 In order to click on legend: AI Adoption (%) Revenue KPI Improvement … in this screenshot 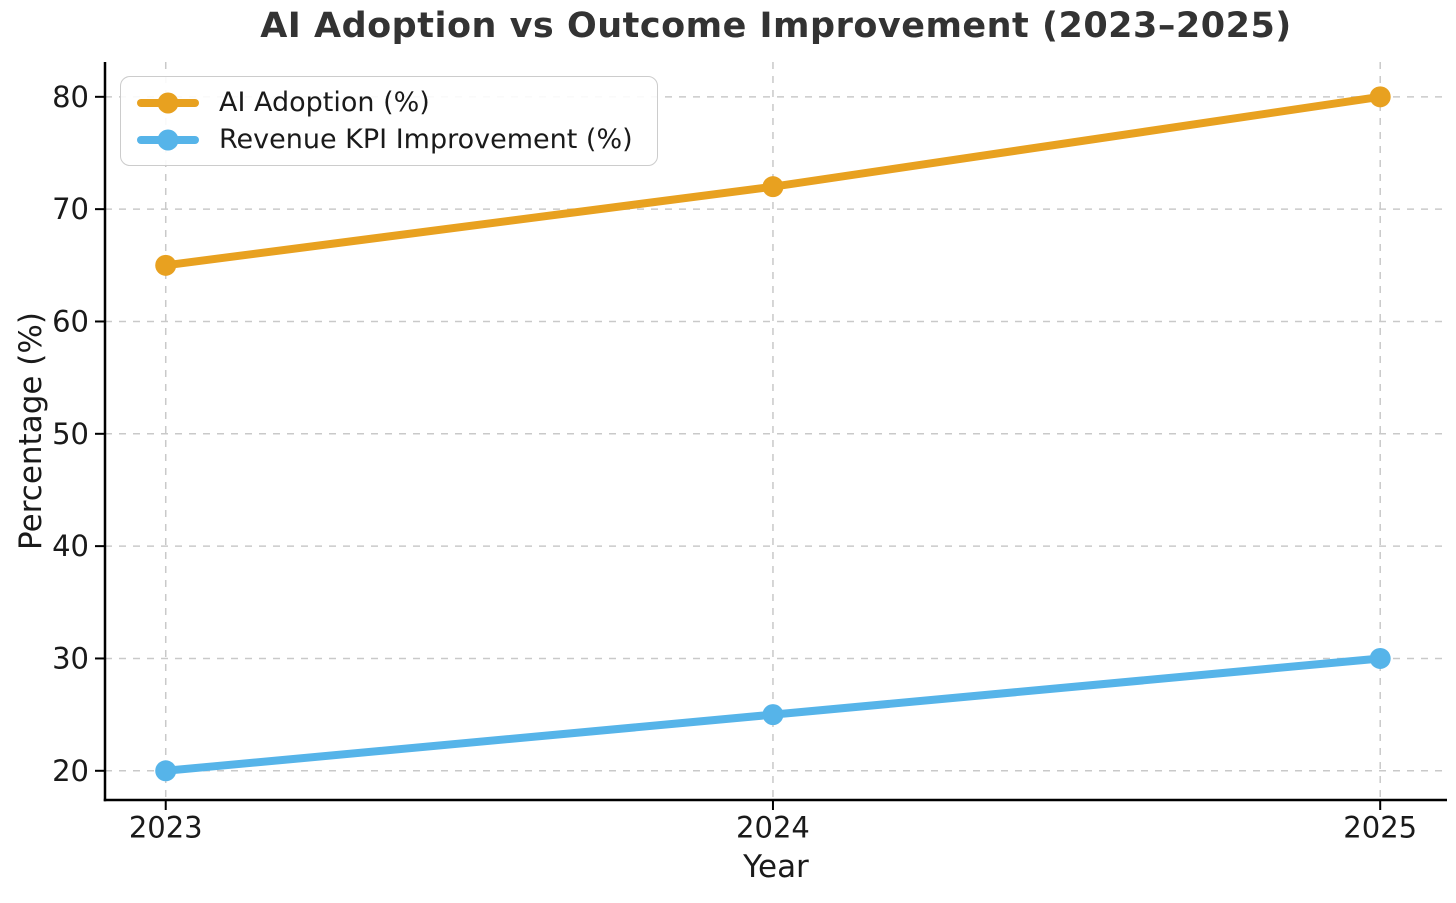, I will do `click(389, 121)`.